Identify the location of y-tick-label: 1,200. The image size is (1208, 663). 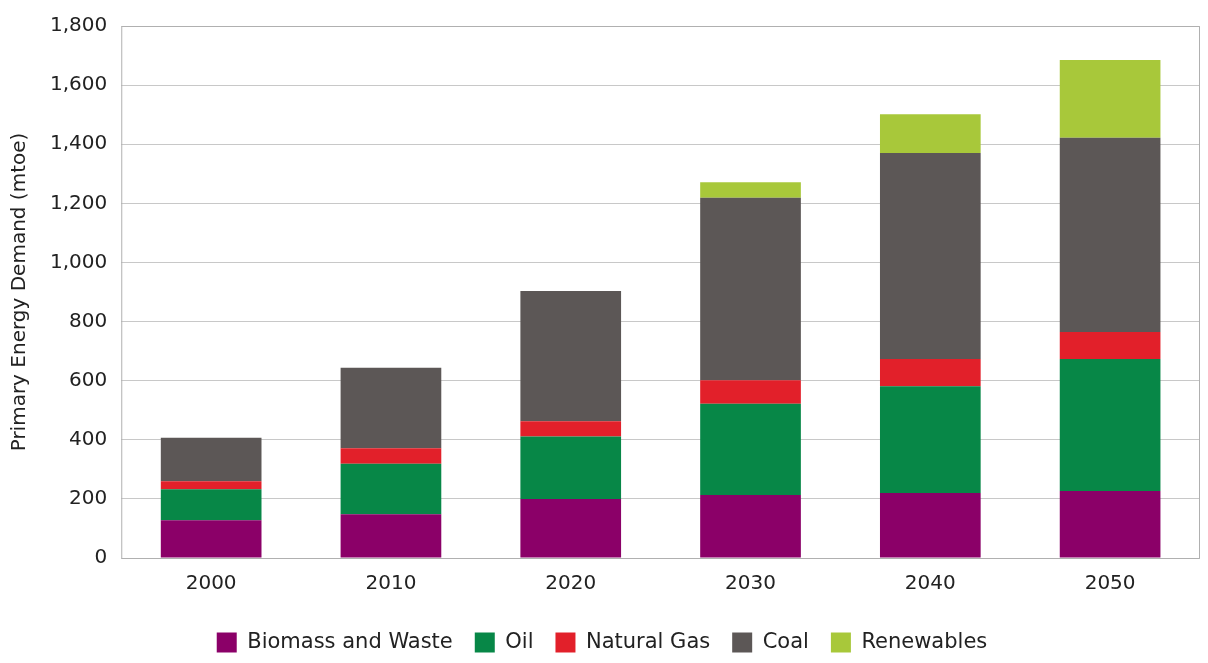
(78, 201).